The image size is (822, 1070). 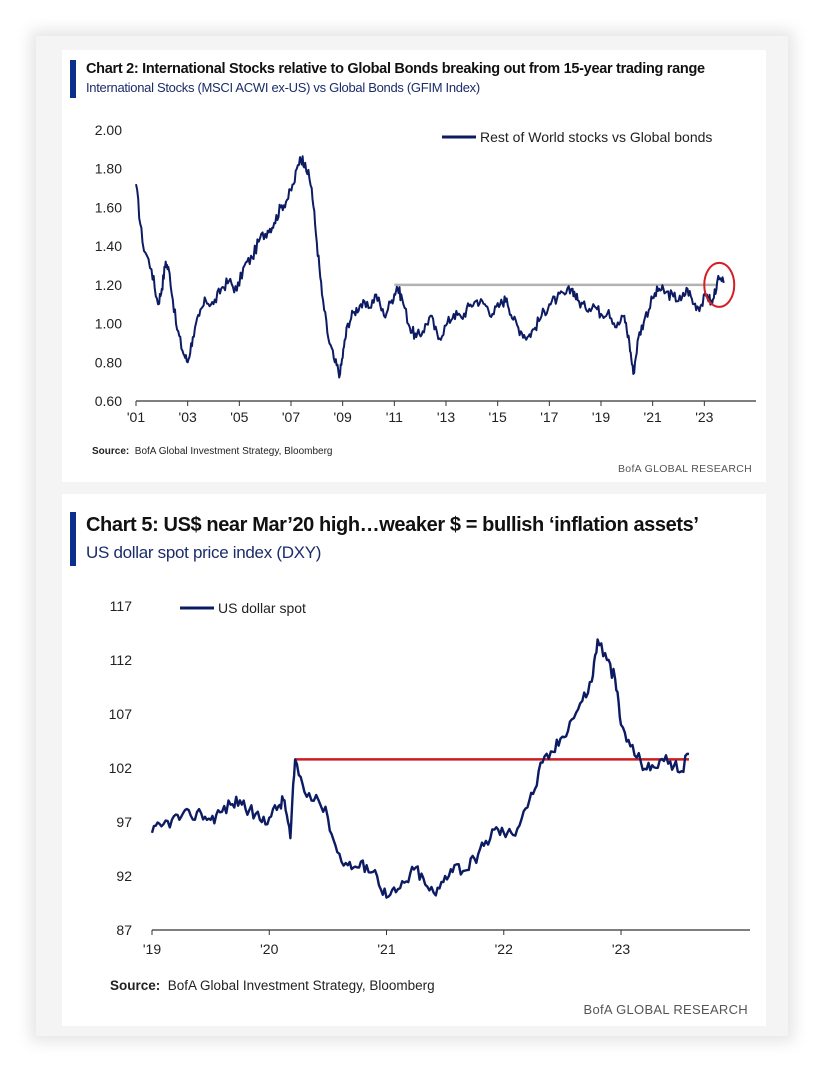 I want to click on x-tick-label: '11, so click(x=394, y=417).